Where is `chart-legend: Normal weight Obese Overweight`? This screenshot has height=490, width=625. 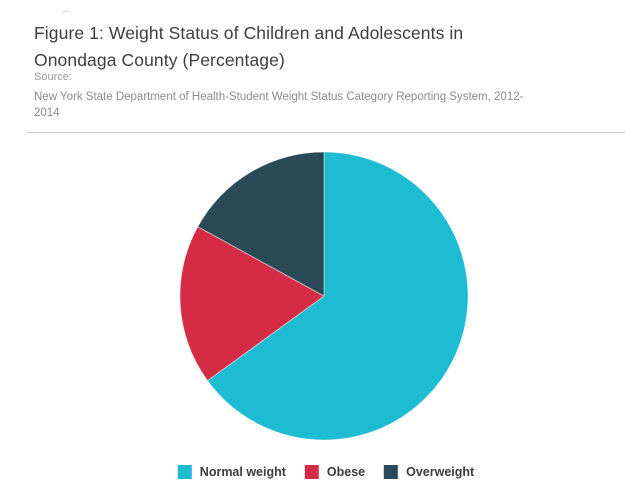 chart-legend: Normal weight Obese Overweight is located at coordinates (325, 472).